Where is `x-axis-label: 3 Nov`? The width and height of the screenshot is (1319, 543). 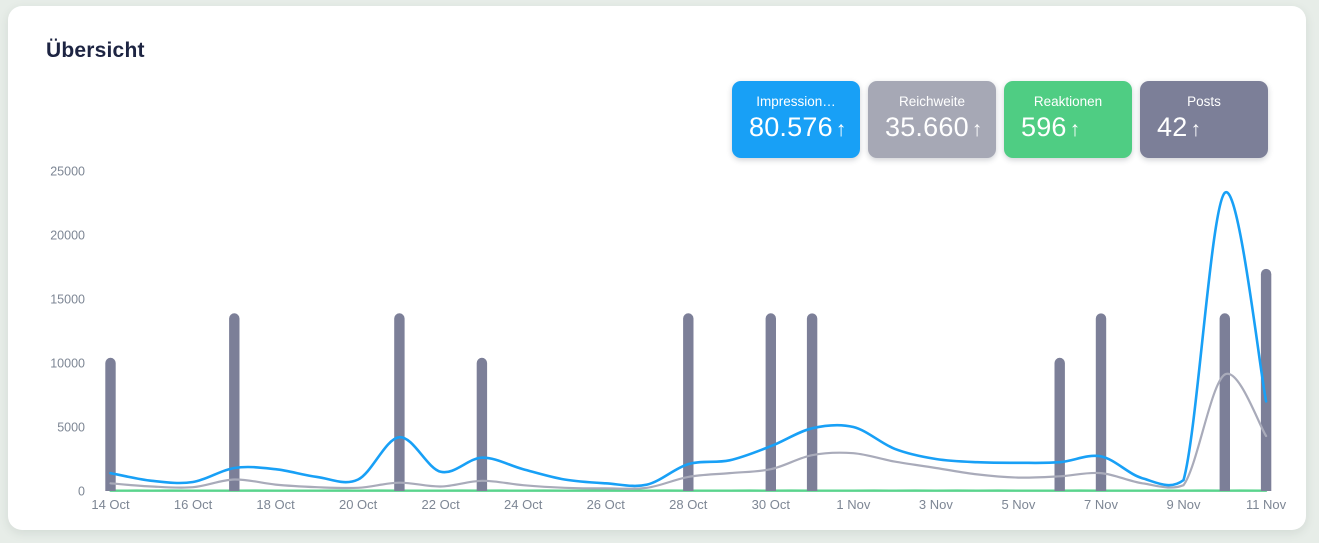 x-axis-label: 3 Nov is located at coordinates (936, 504).